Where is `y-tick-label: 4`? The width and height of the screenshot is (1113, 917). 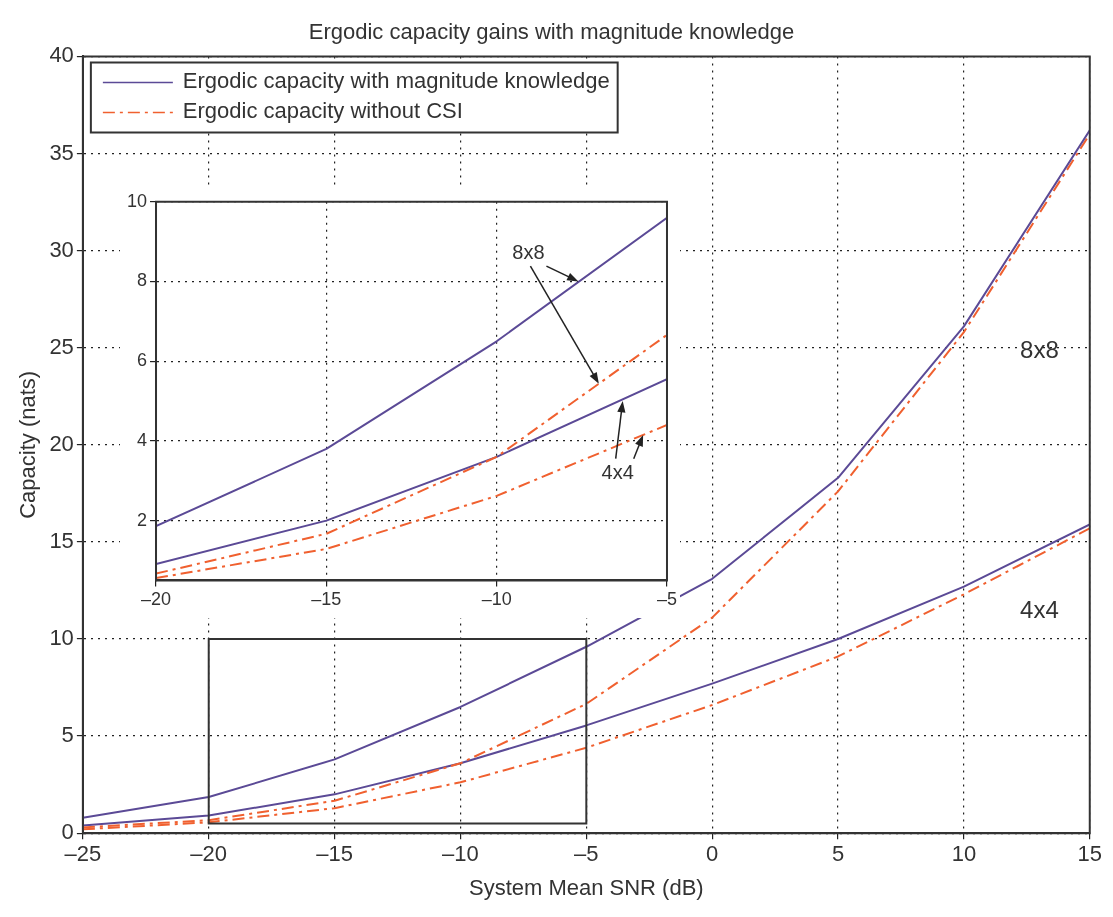 y-tick-label: 4 is located at coordinates (142, 439).